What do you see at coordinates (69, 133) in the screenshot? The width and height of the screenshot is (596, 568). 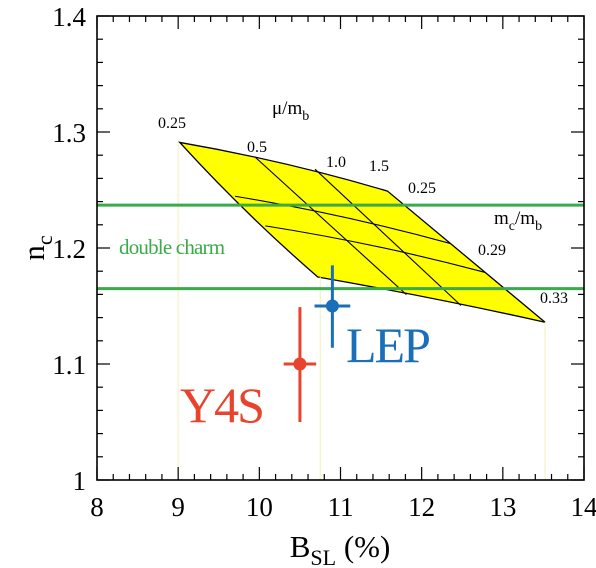 I see `y-tick-label: 1.3` at bounding box center [69, 133].